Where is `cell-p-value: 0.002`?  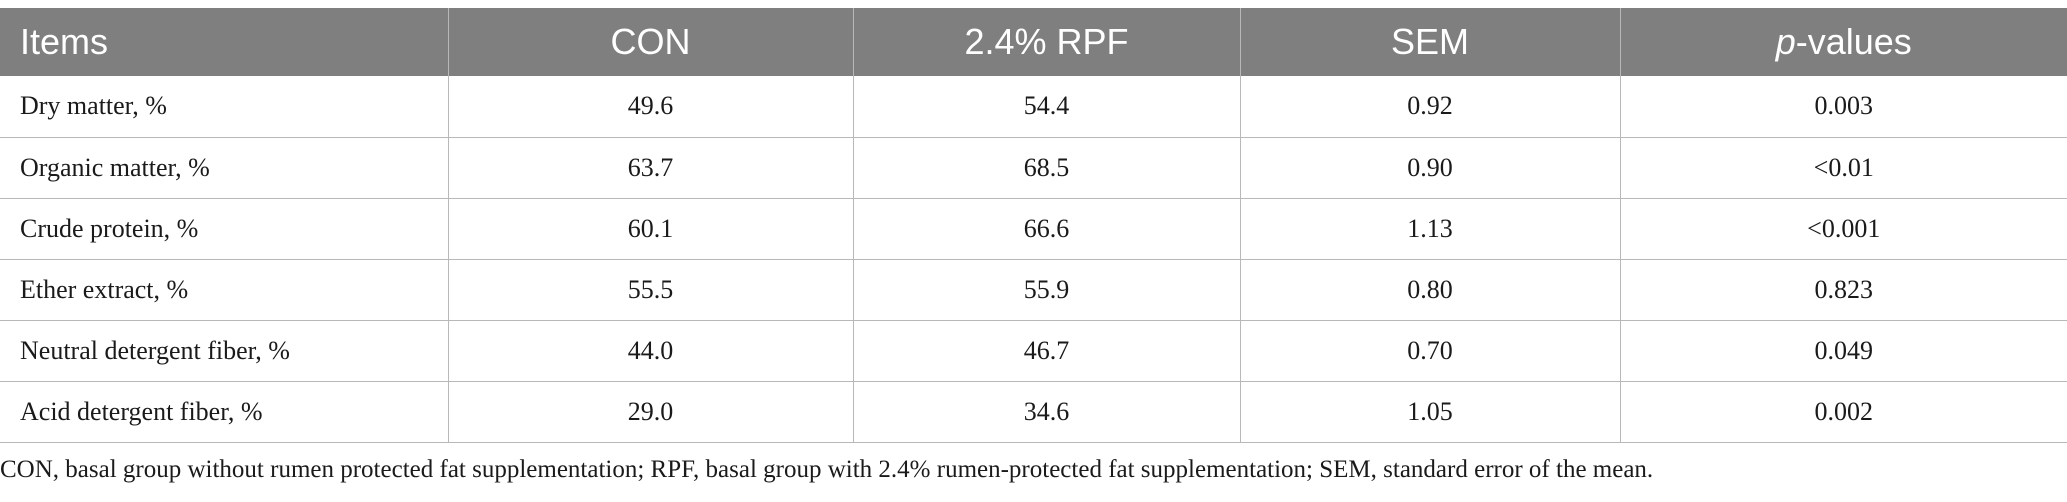 cell-p-value: 0.002 is located at coordinates (1843, 412).